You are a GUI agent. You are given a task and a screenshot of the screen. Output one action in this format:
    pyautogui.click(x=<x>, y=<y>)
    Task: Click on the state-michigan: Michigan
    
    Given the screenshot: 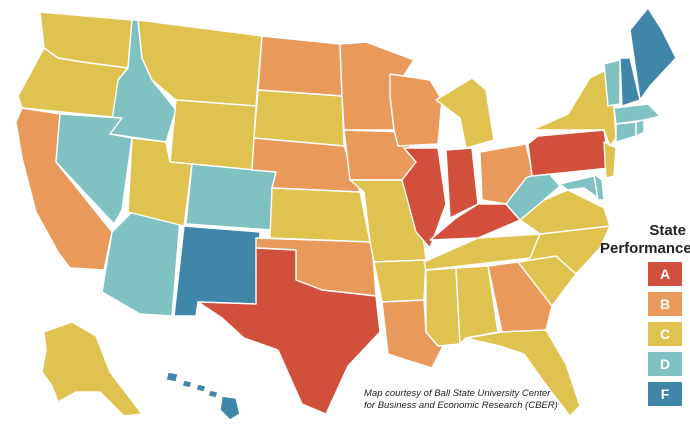 What is the action you would take?
    pyautogui.click(x=465, y=113)
    